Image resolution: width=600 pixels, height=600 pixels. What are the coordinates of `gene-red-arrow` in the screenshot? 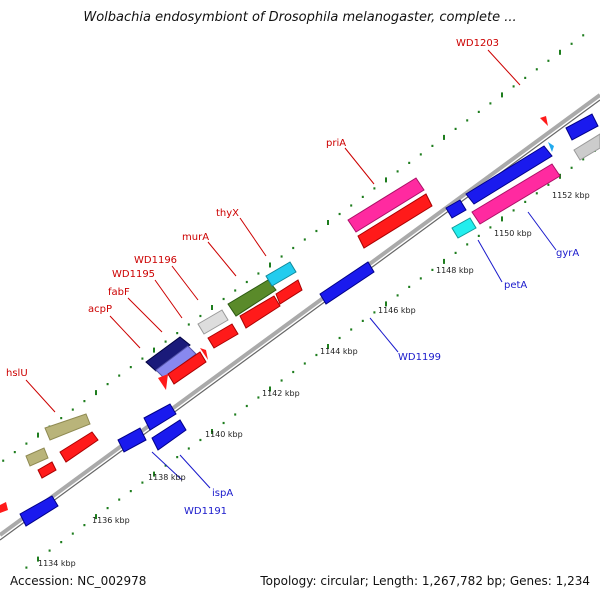 It's located at (204, 354).